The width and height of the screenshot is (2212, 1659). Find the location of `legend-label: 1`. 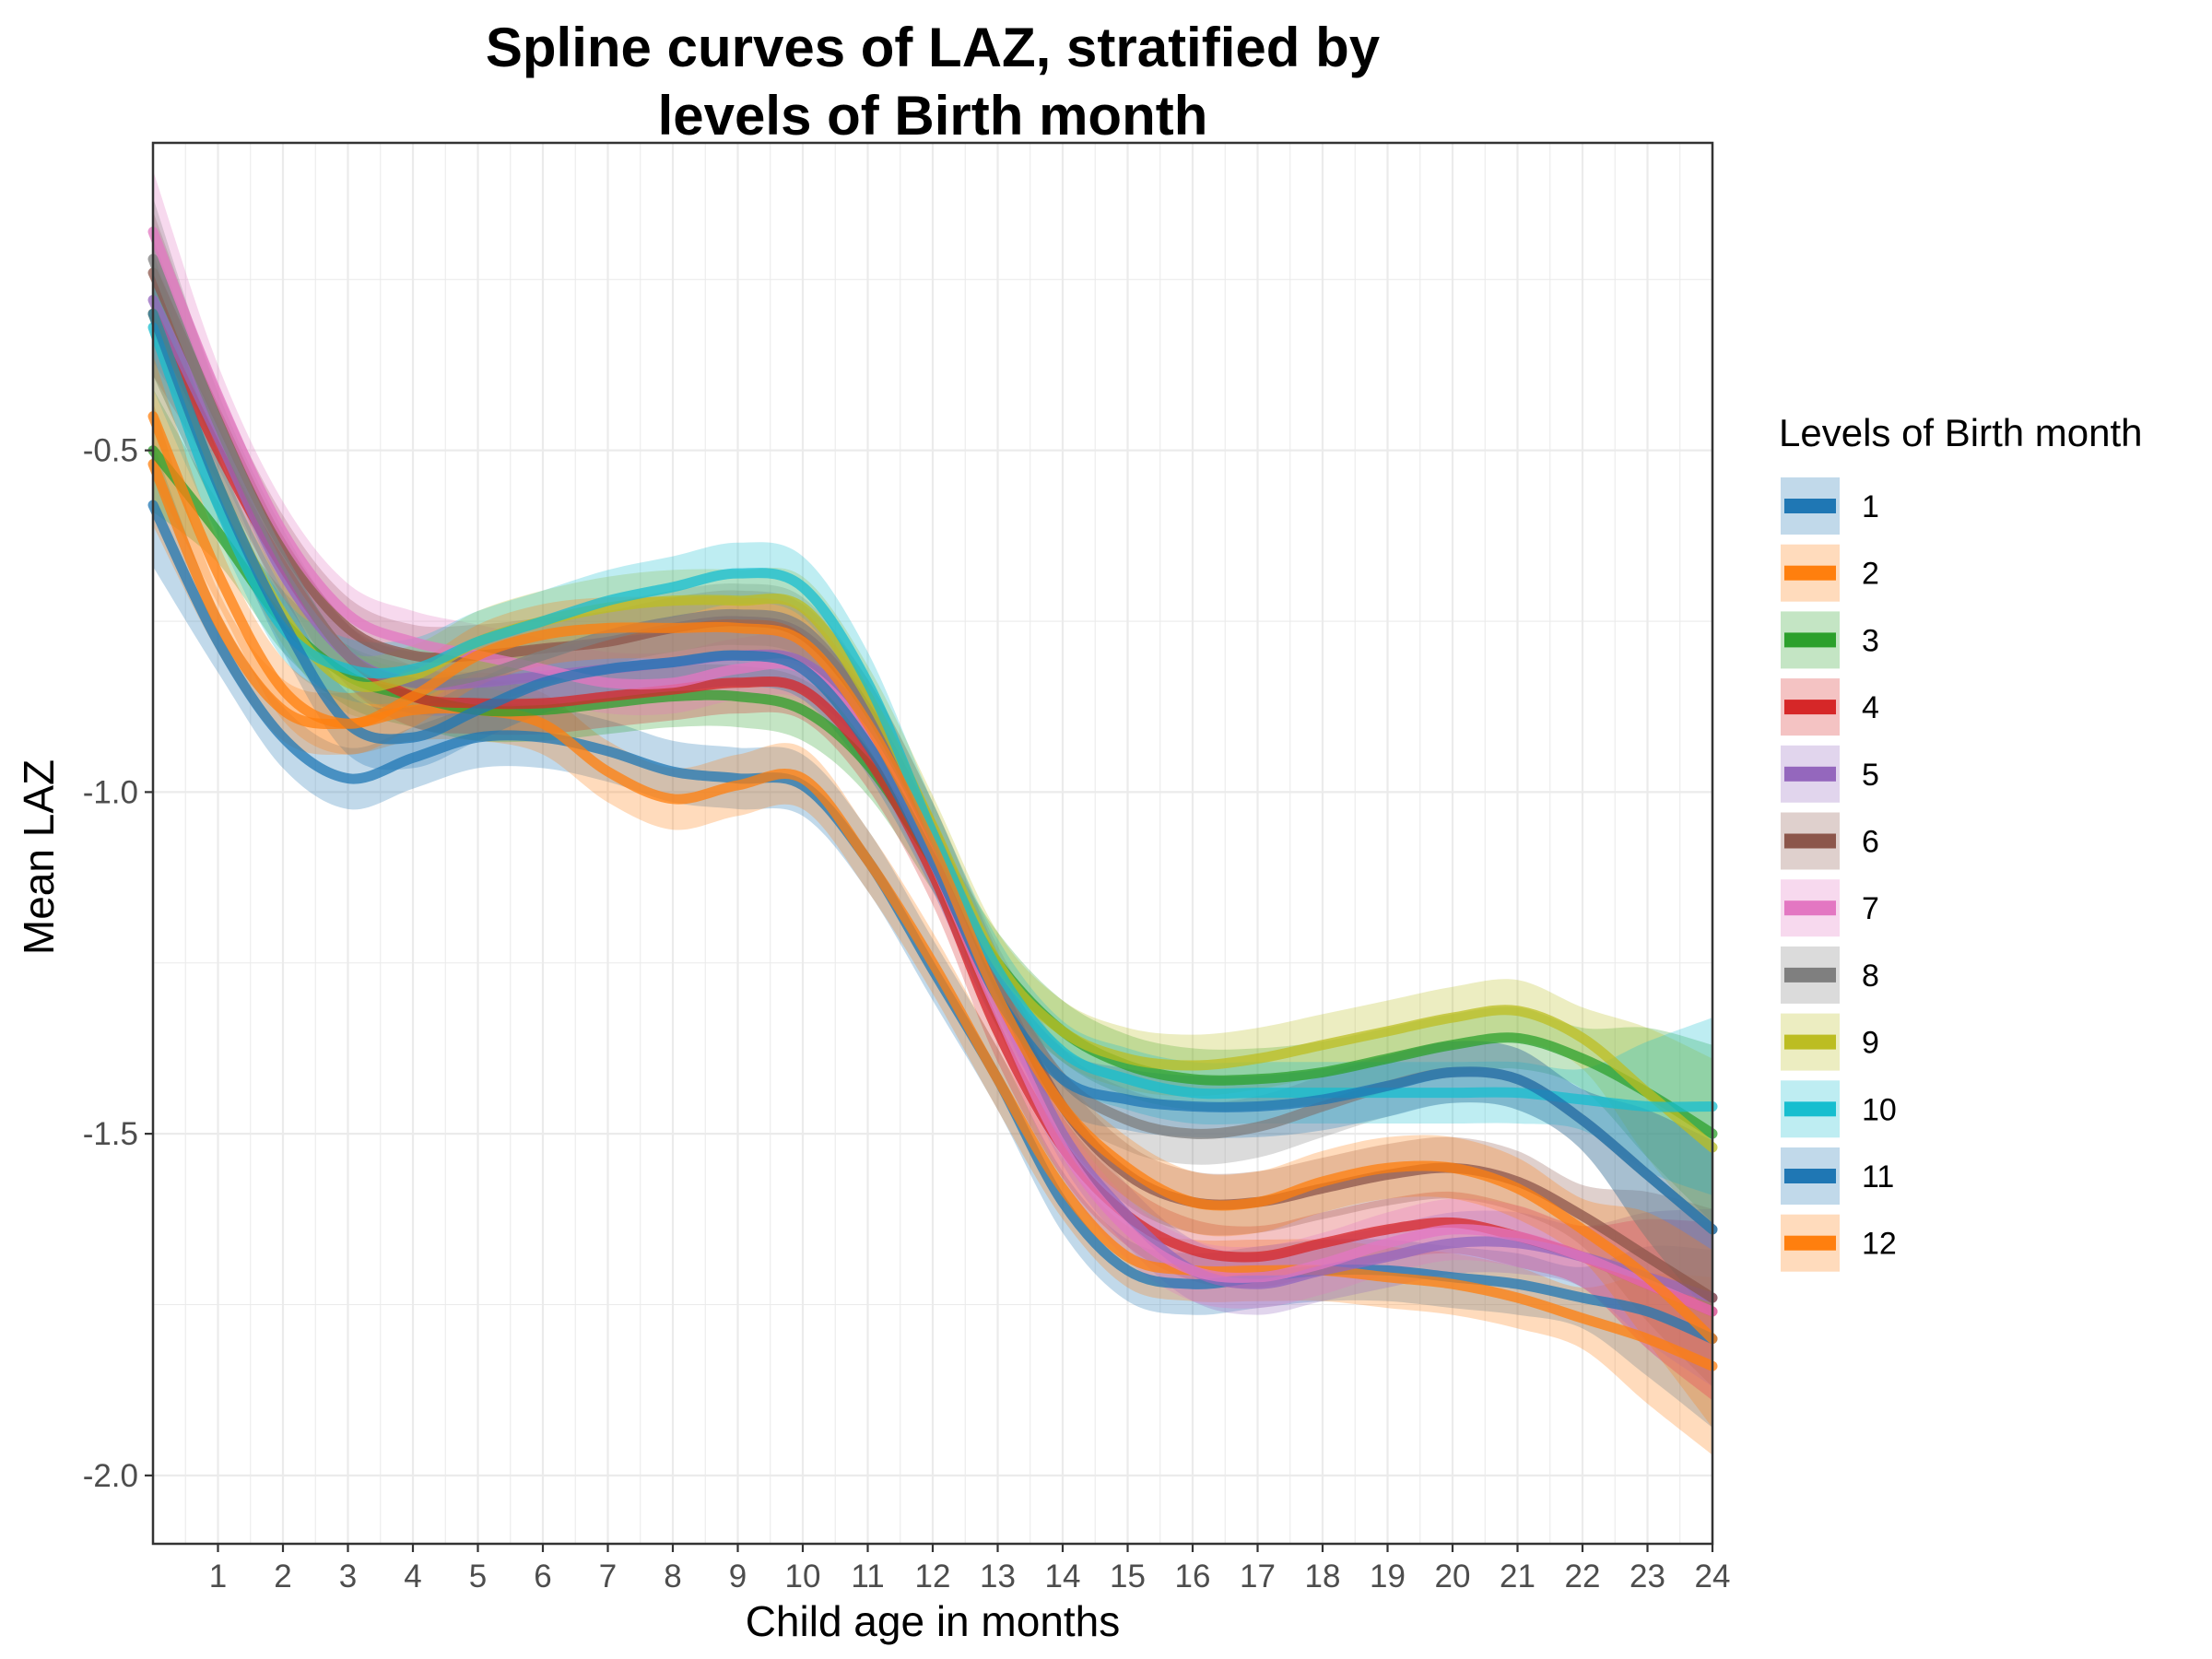

legend-label: 1 is located at coordinates (1870, 506).